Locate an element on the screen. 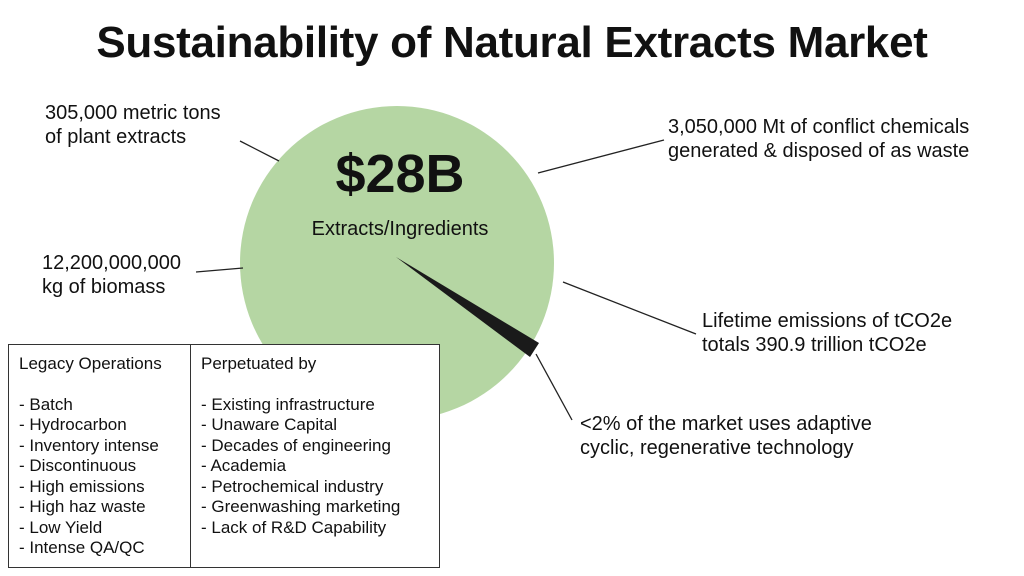 This screenshot has width=1024, height=576. callout-line: cyclic, regenerative technology is located at coordinates (717, 448).